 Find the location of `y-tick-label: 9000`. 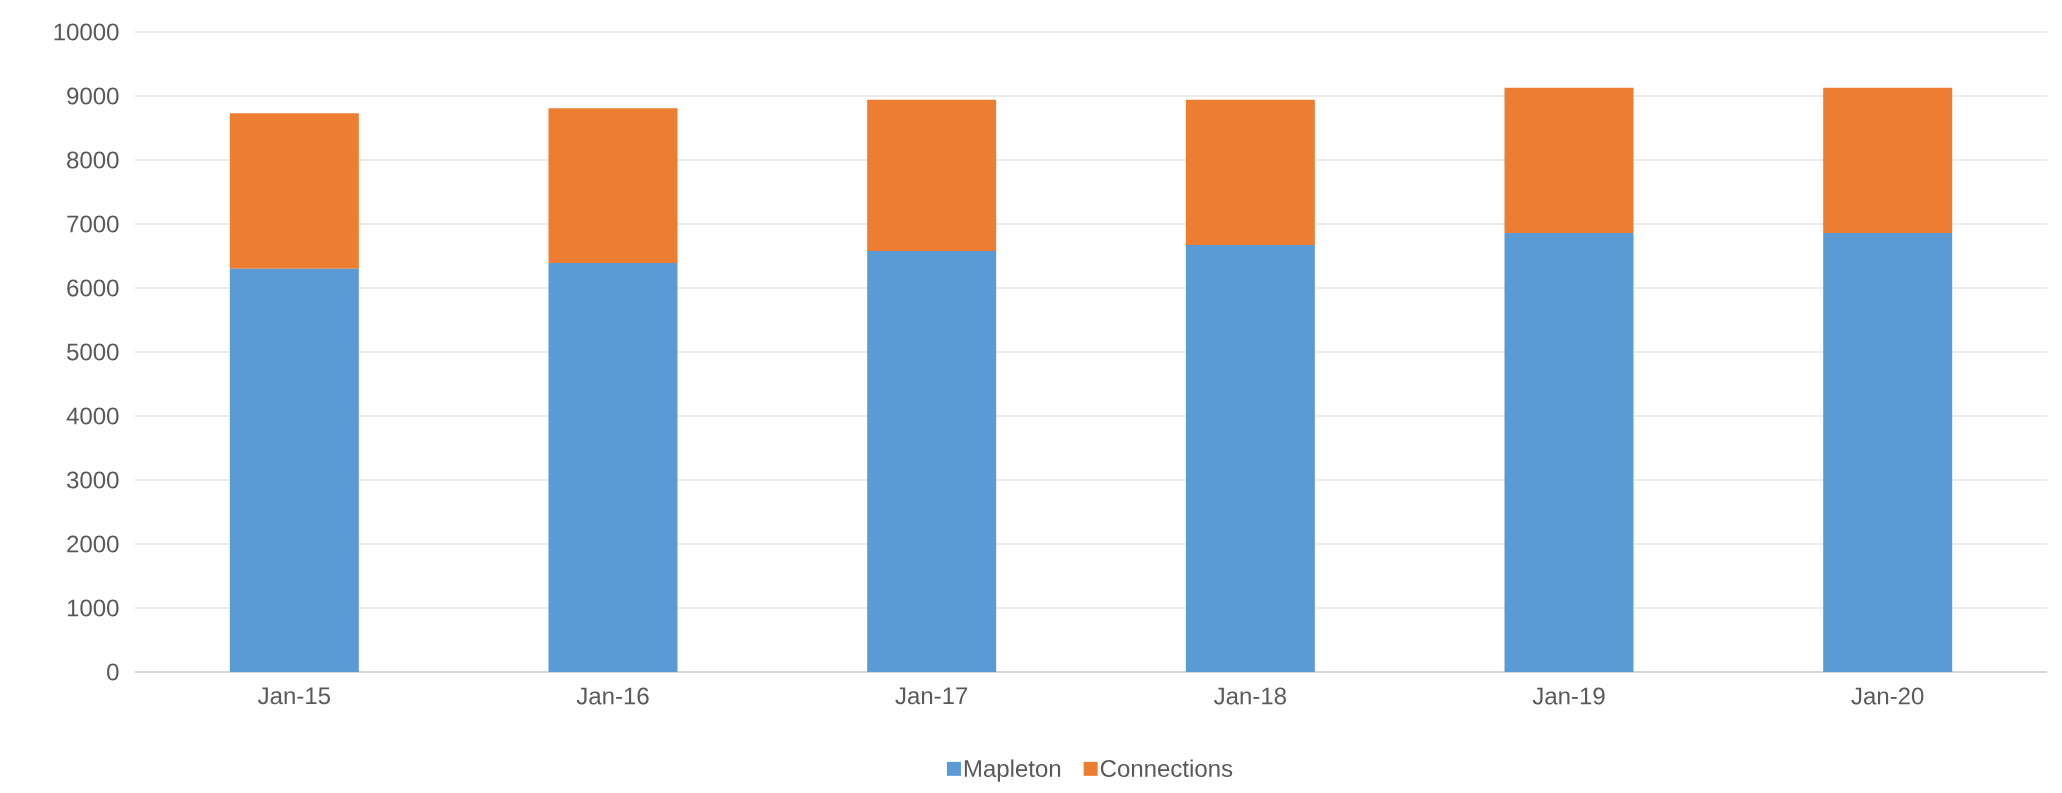

y-tick-label: 9000 is located at coordinates (93, 96).